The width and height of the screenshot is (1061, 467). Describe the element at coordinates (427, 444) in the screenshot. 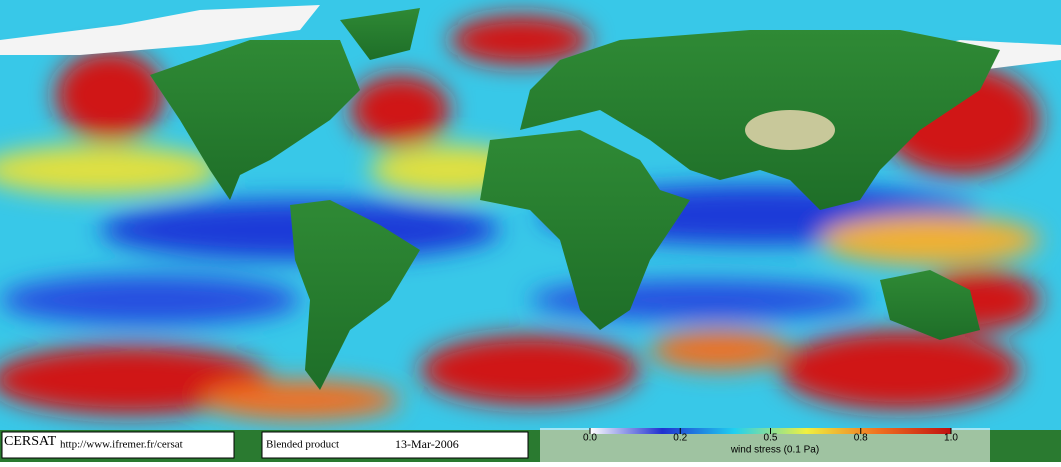

I see `date: 13-Mar-2006` at that location.